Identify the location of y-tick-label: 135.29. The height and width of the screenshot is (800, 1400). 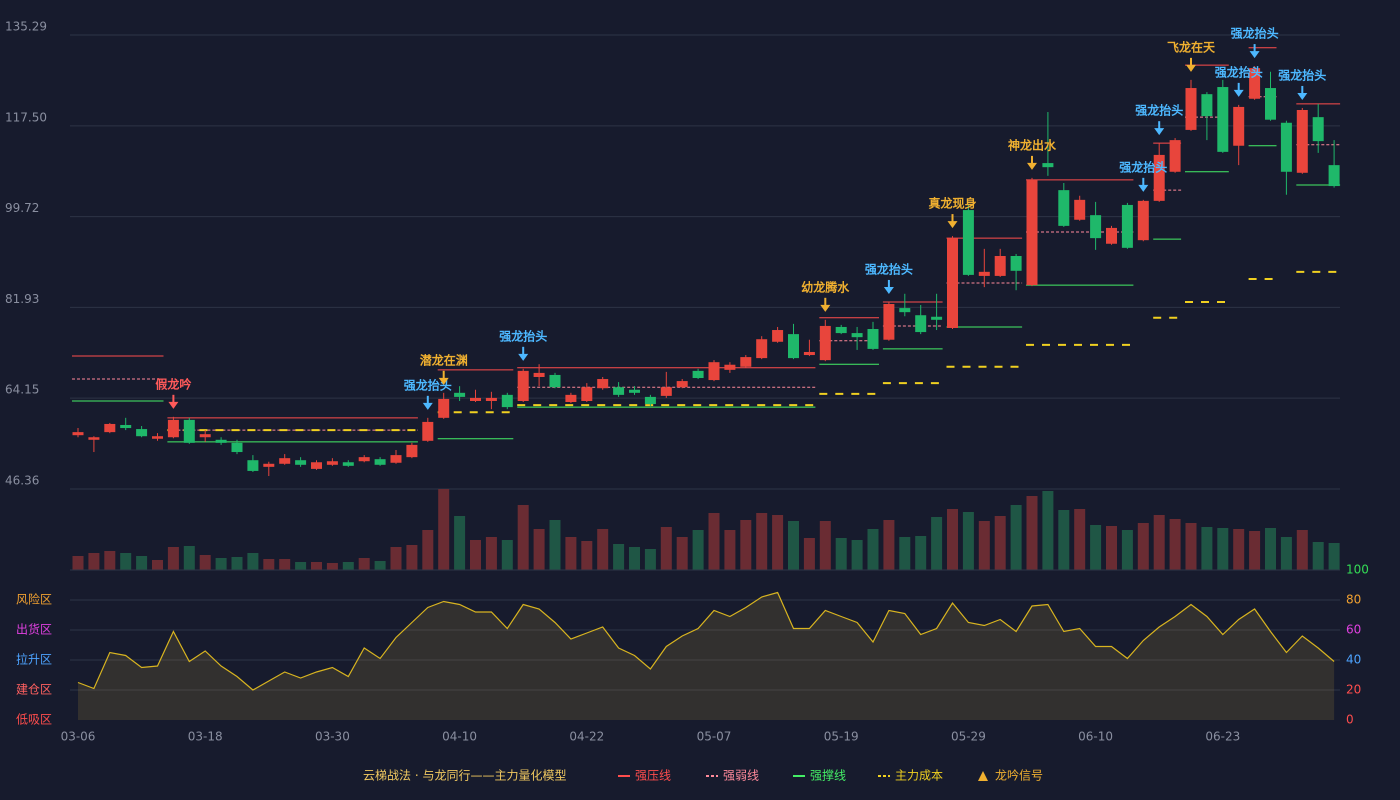
(26, 27).